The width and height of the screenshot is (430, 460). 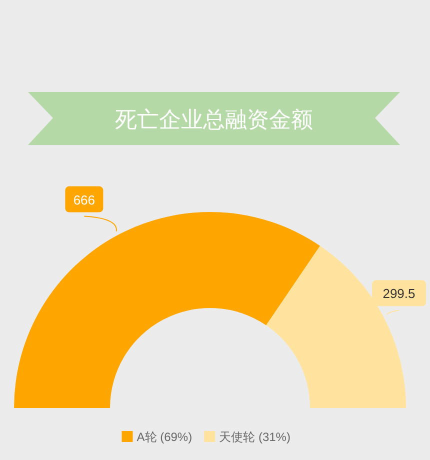 What do you see at coordinates (399, 294) in the screenshot?
I see `data-label: 299.5` at bounding box center [399, 294].